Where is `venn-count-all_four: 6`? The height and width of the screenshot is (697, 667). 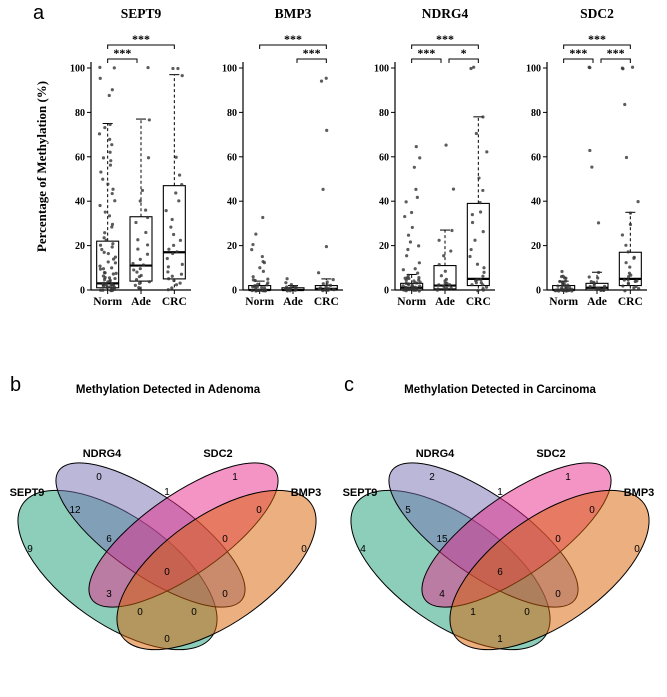 venn-count-all_four: 6 is located at coordinates (500, 572).